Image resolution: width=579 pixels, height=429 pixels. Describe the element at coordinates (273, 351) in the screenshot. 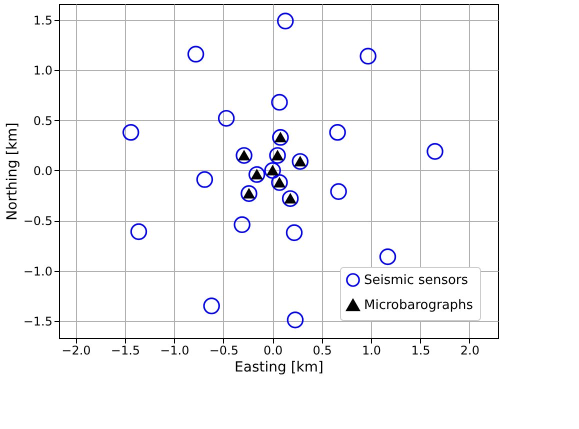

I see `x-tick-label: 0.0` at that location.